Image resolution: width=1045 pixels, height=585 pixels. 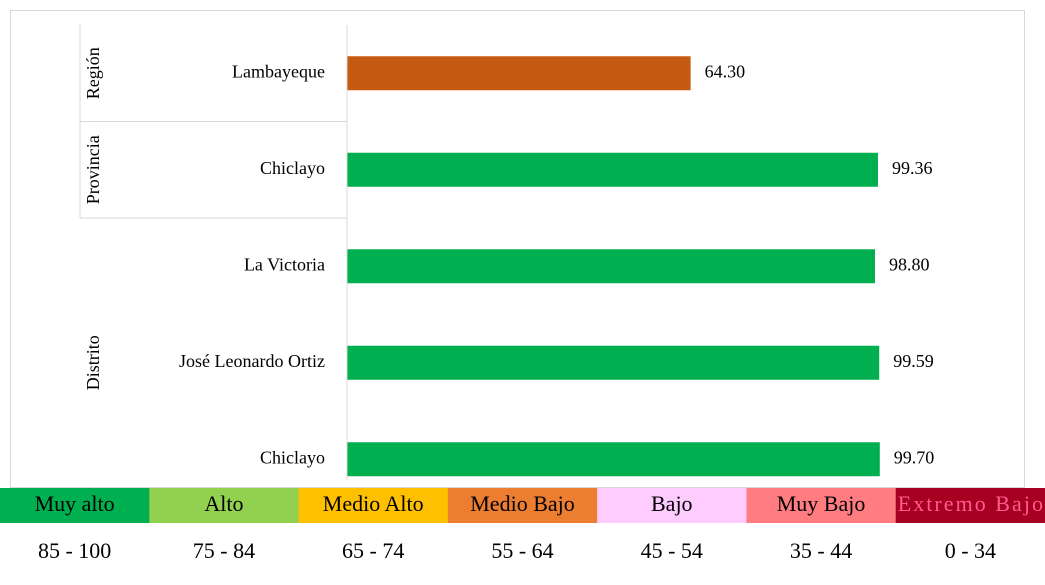 I want to click on legend-label: Muy alto, so click(x=75, y=503).